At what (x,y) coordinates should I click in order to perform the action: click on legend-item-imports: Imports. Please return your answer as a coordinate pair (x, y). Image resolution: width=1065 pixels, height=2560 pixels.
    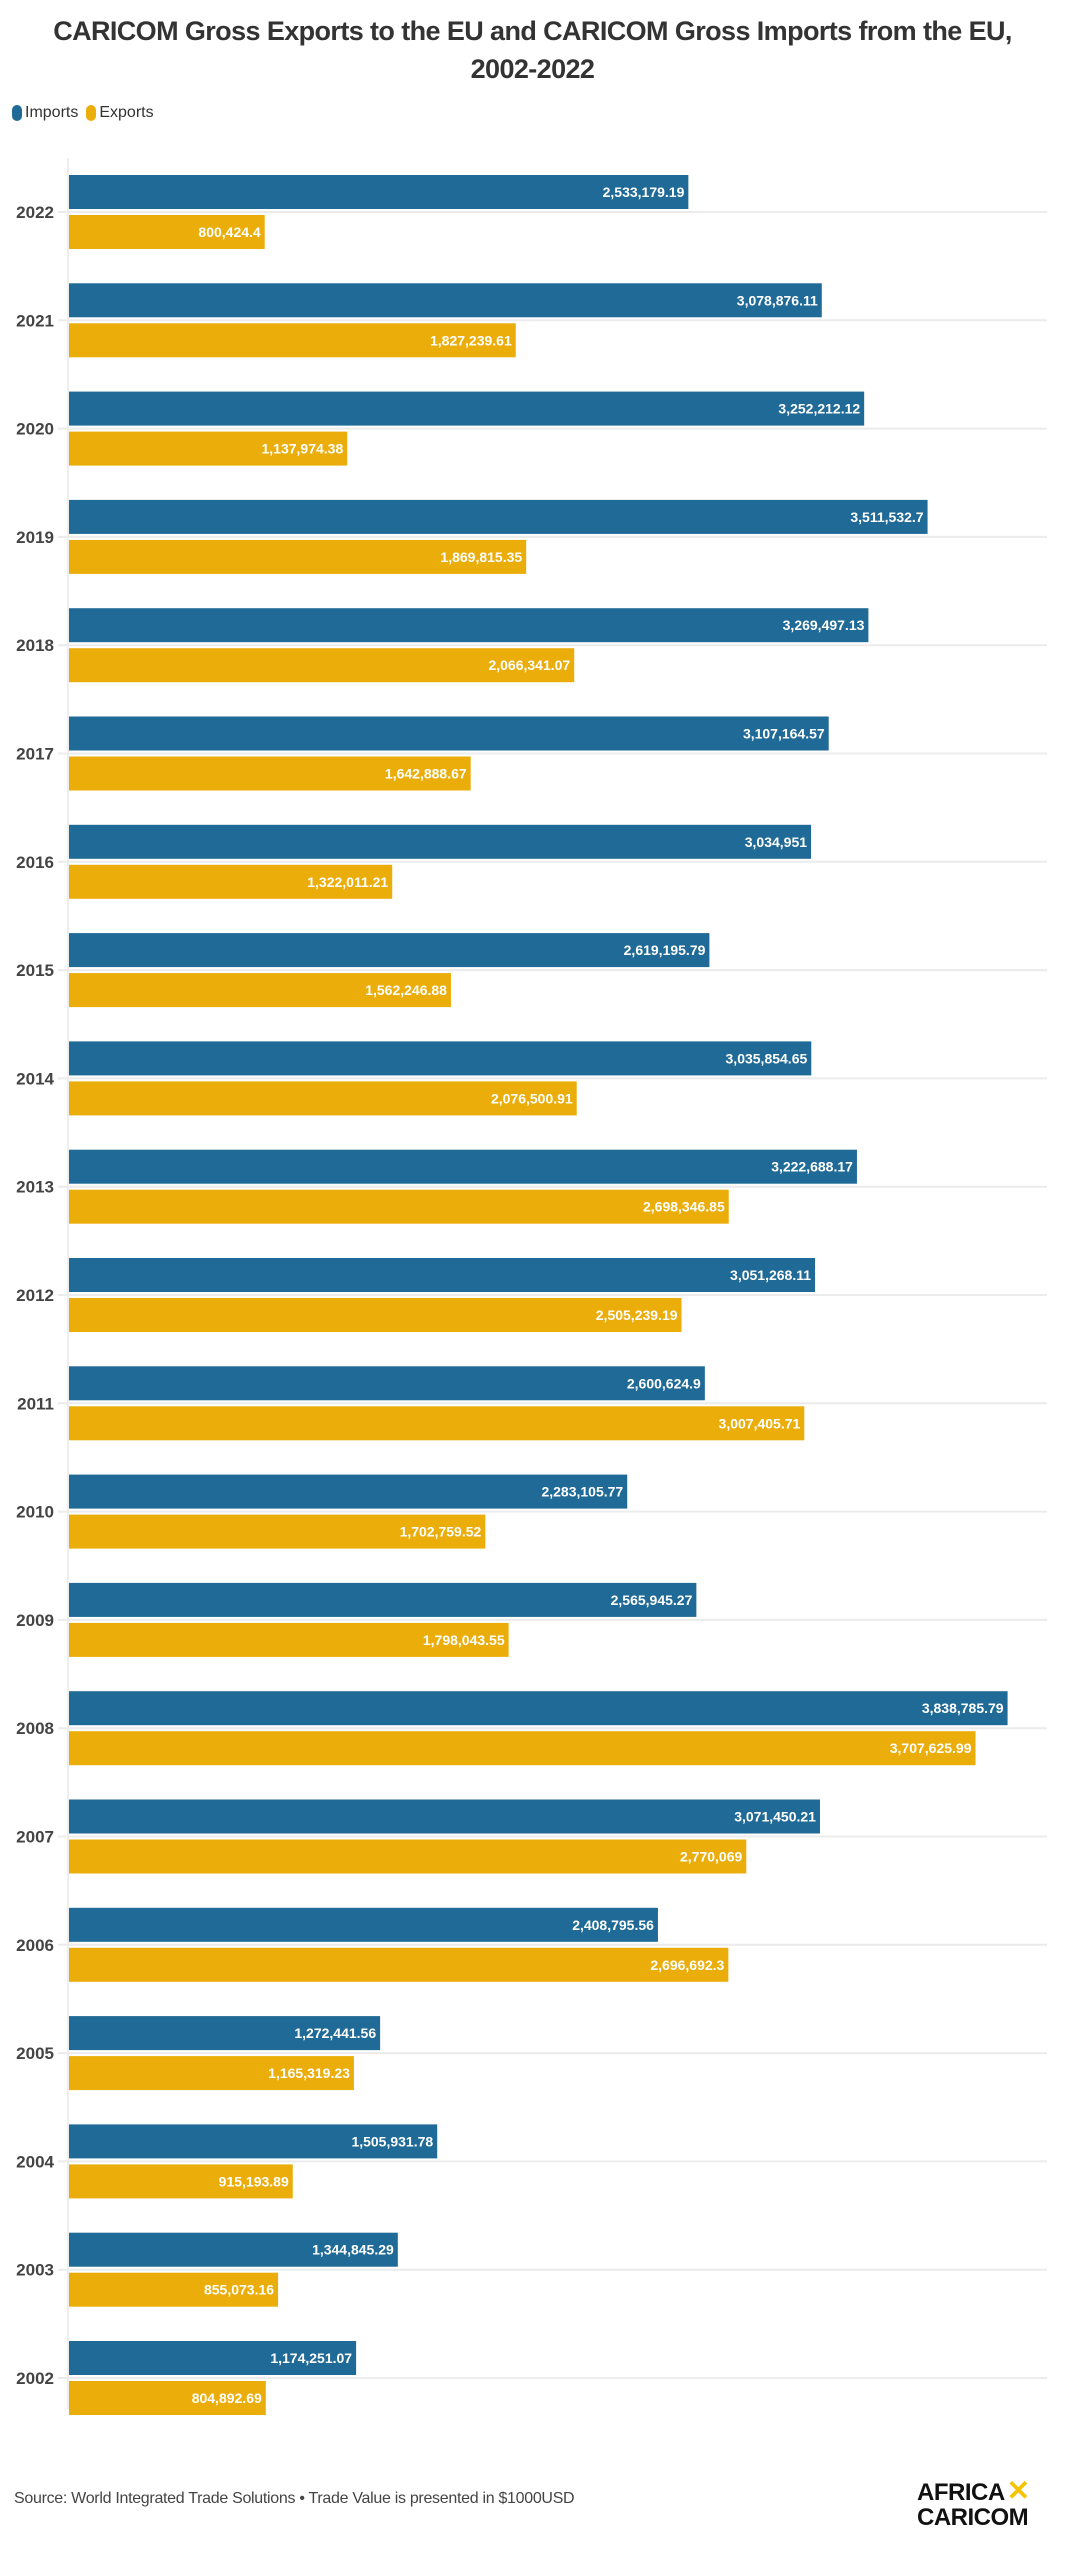
    Looking at the image, I should click on (45, 113).